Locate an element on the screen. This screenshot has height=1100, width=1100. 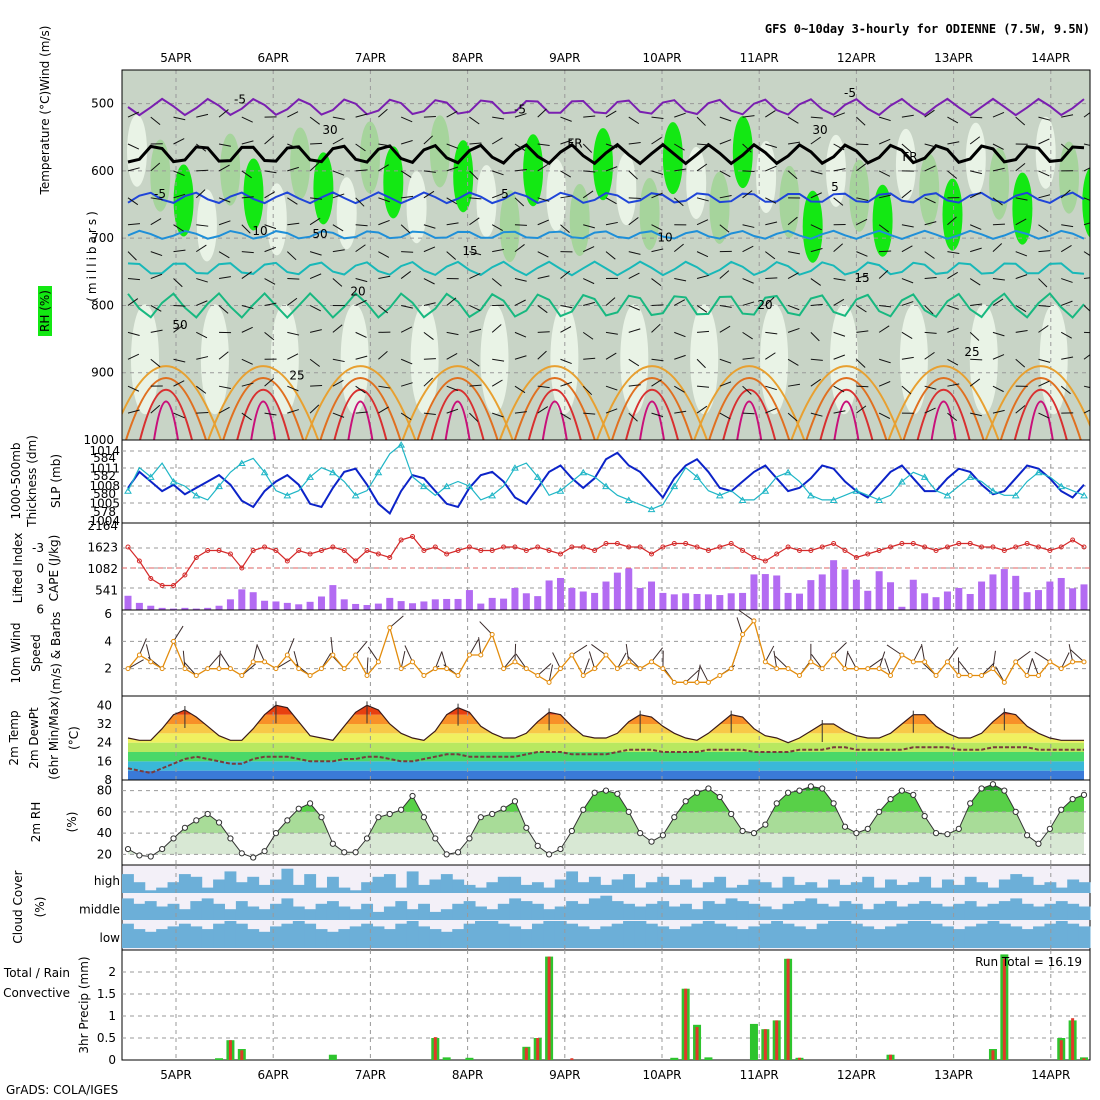
top-date-label: 5APR is located at coordinates (175, 58).